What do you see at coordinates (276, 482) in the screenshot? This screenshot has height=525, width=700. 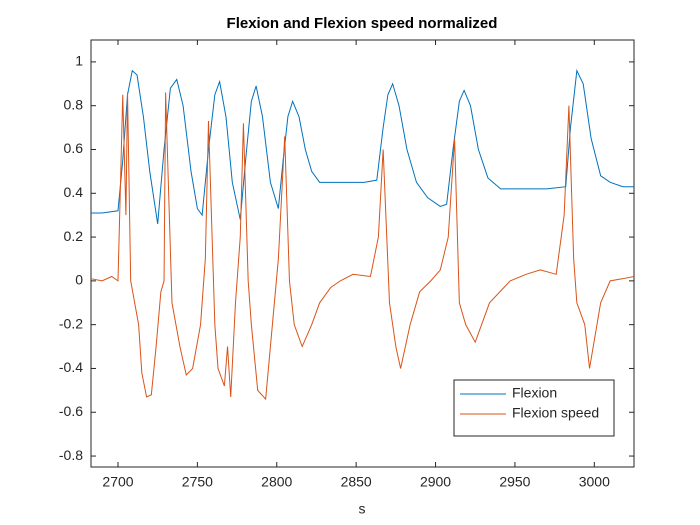 I see `x-tick-label: 2800` at bounding box center [276, 482].